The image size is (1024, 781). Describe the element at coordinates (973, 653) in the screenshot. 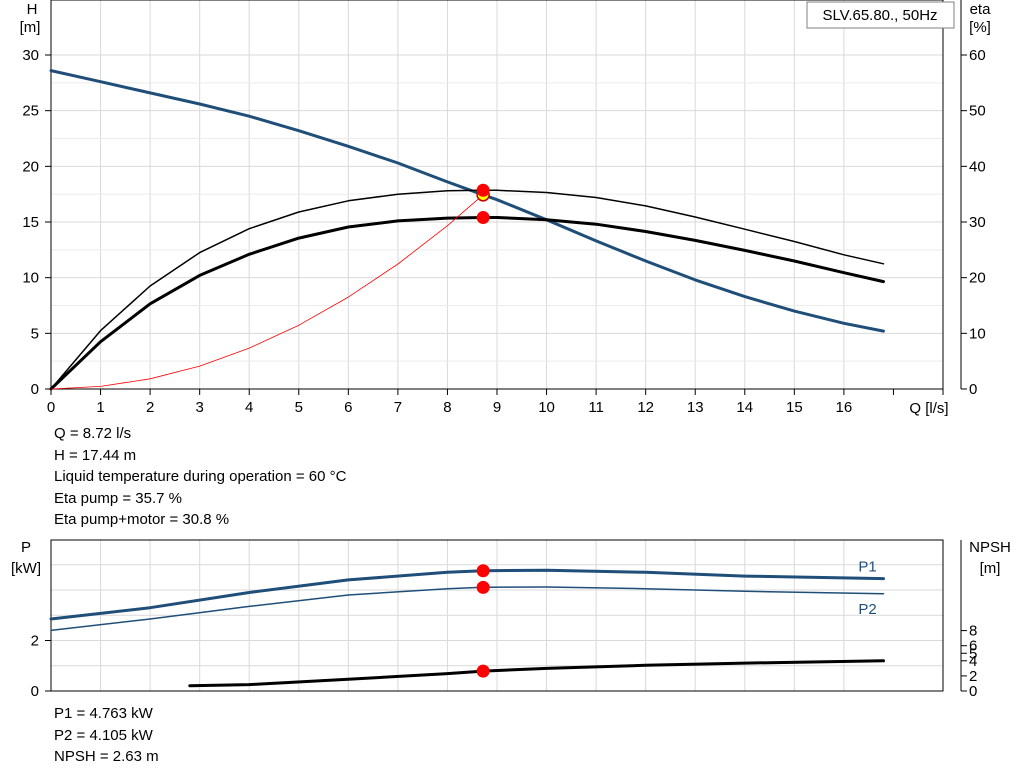

I see `y-tick-label-right-lower: 5` at that location.